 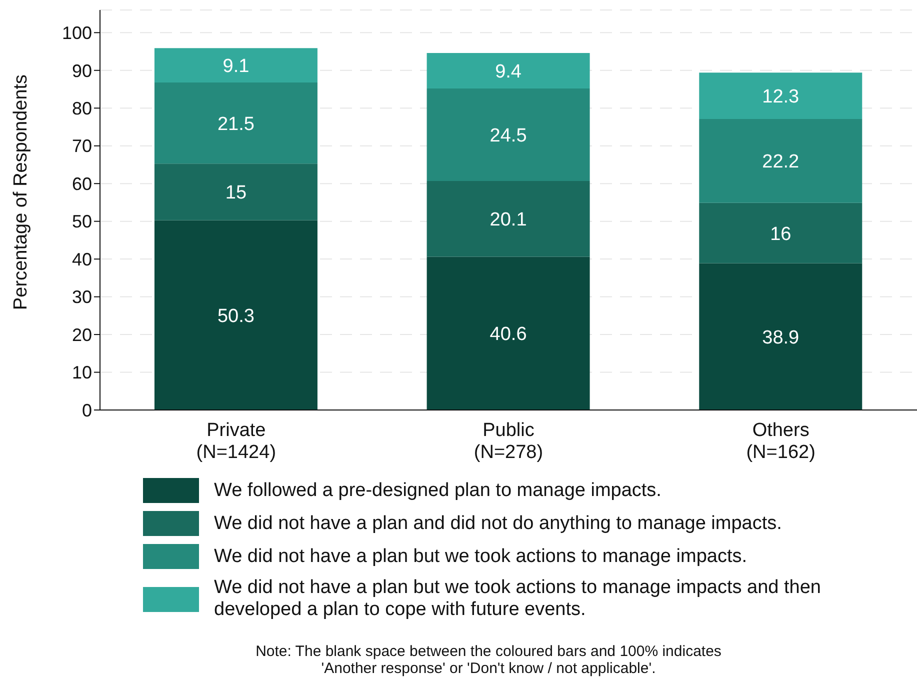 I want to click on data-label: 15, so click(x=236, y=193).